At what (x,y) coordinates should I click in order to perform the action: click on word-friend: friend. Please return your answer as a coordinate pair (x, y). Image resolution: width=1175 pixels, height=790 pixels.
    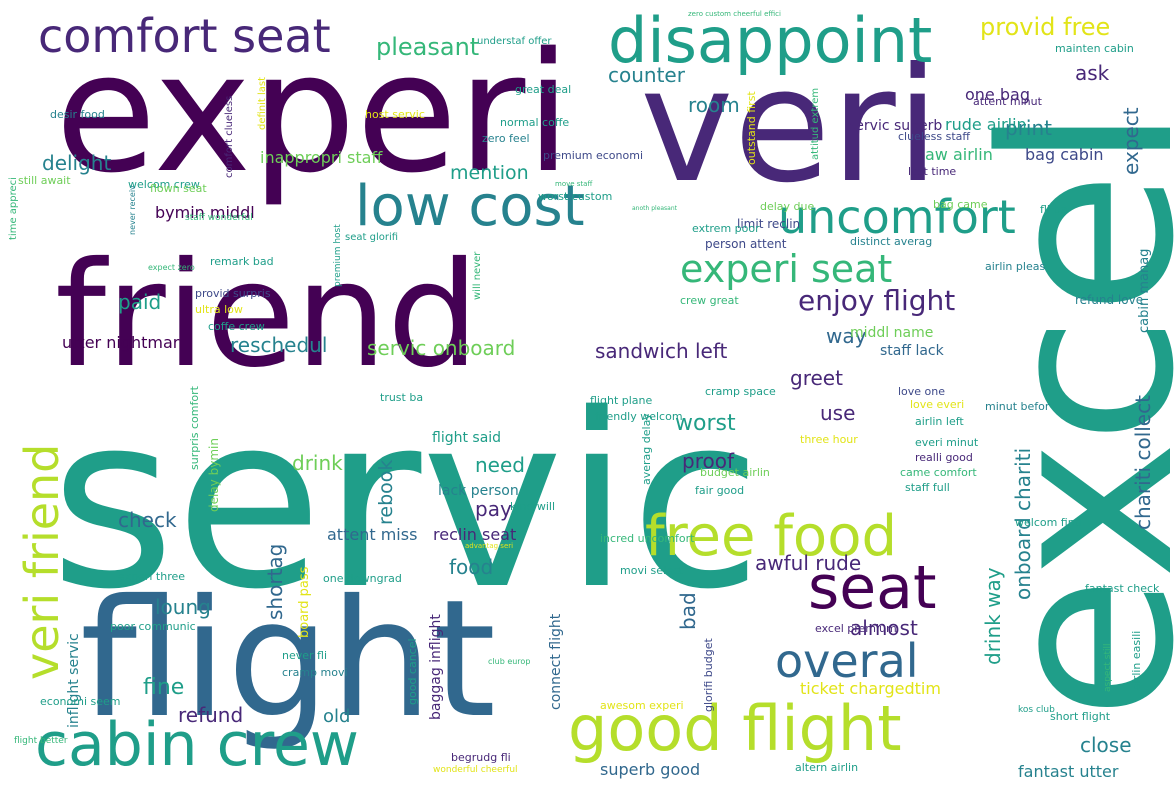
    Looking at the image, I should click on (267, 315).